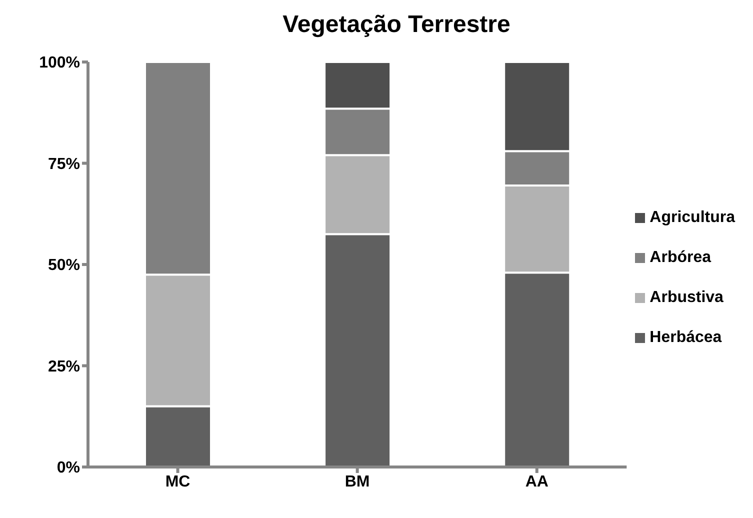 The width and height of the screenshot is (753, 518). I want to click on legend-label: Agricultura, so click(691, 218).